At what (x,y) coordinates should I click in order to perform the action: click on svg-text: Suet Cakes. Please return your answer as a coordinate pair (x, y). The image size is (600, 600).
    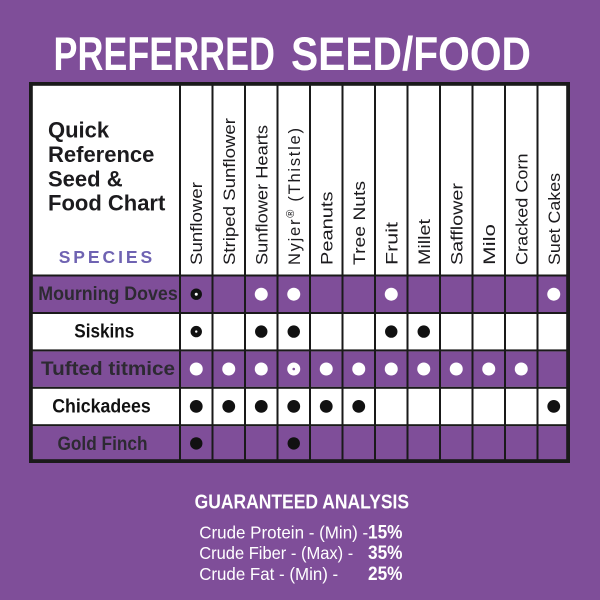
    Looking at the image, I should click on (555, 219).